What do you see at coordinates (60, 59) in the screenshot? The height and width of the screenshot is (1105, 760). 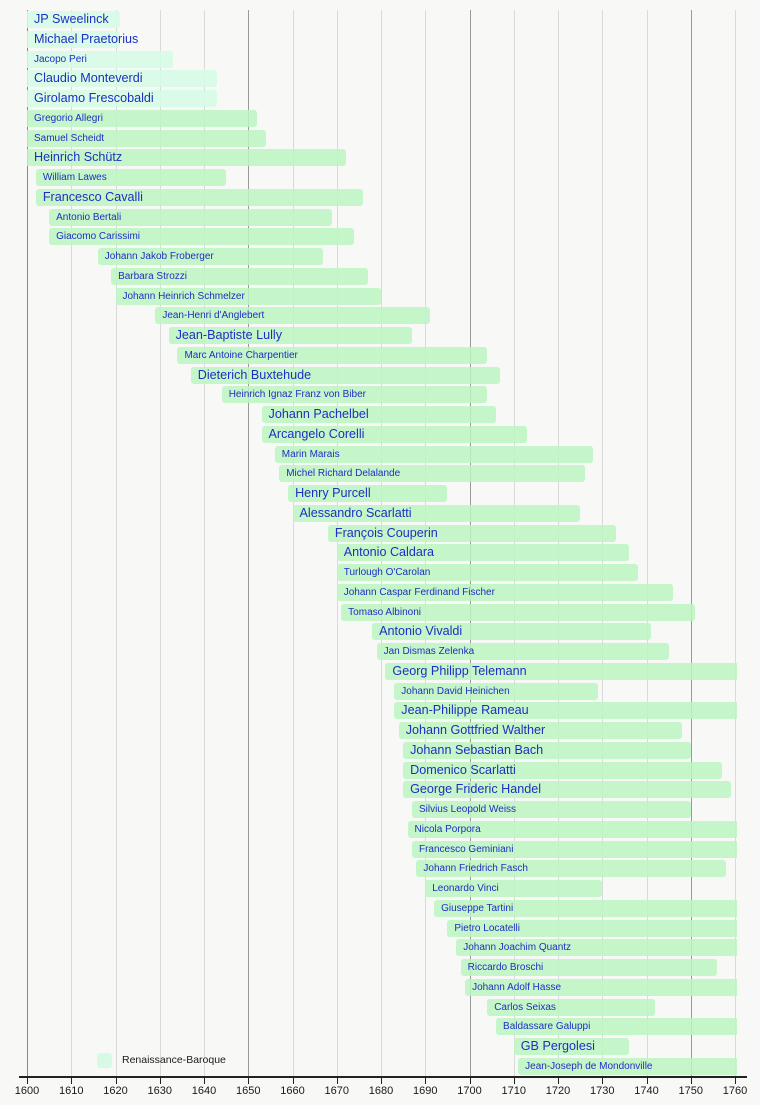 I see `composer-label: Jacopo Peri` at bounding box center [60, 59].